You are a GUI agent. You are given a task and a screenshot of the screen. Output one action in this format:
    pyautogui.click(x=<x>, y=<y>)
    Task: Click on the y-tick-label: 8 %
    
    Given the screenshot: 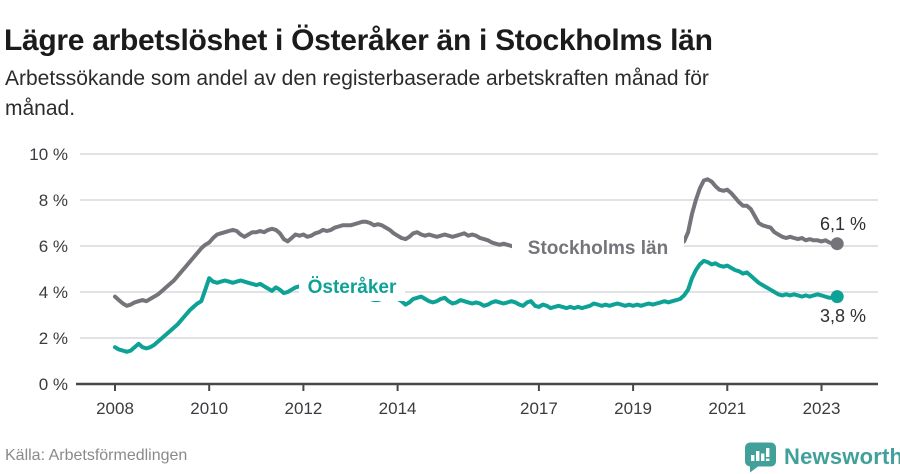 What is the action you would take?
    pyautogui.click(x=53, y=200)
    